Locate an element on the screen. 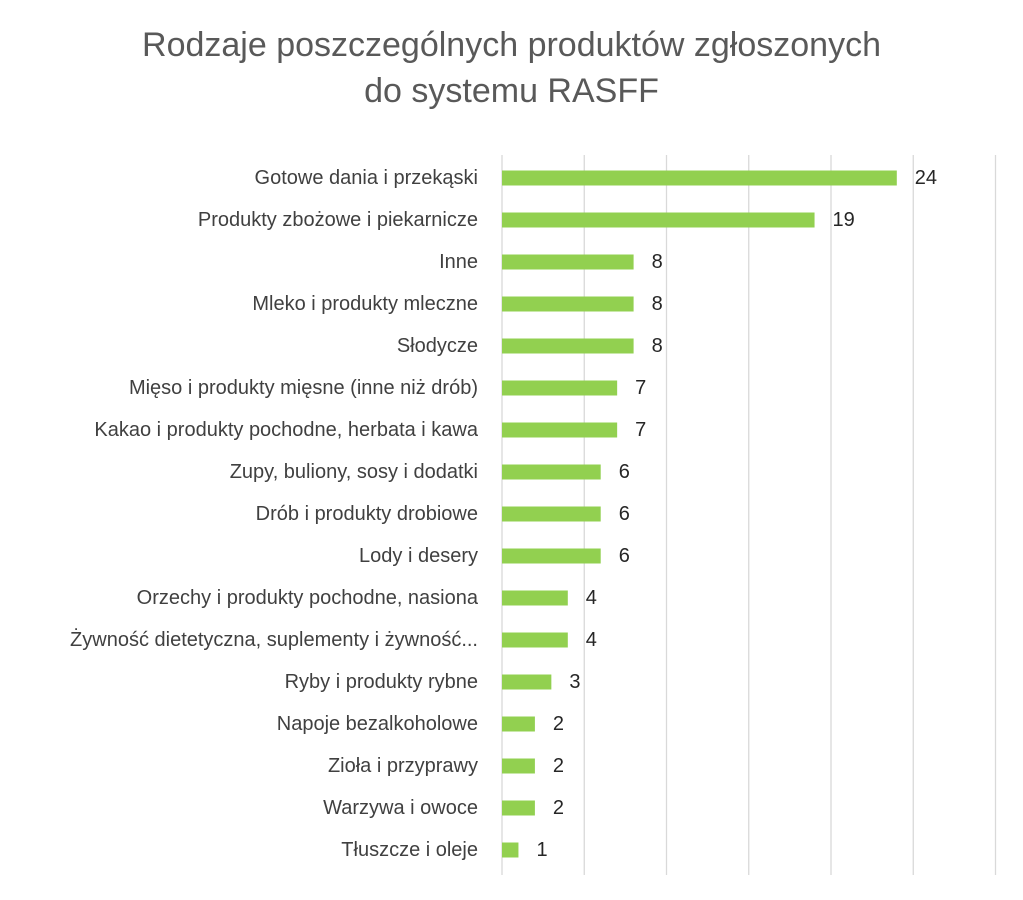 This screenshot has width=1023, height=900. category-label: Słodycze is located at coordinates (437, 346).